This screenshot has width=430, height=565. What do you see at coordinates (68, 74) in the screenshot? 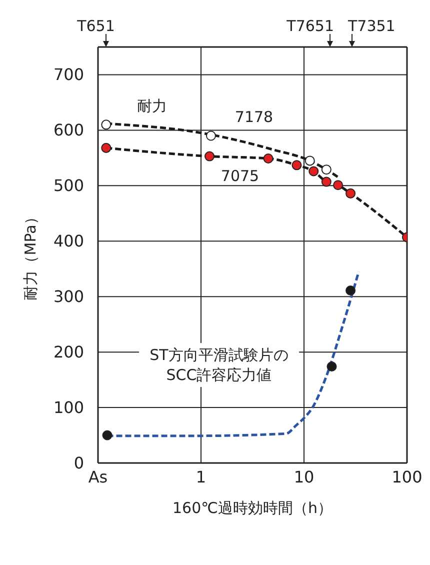
I see `y-tick-label: 700` at bounding box center [68, 74].